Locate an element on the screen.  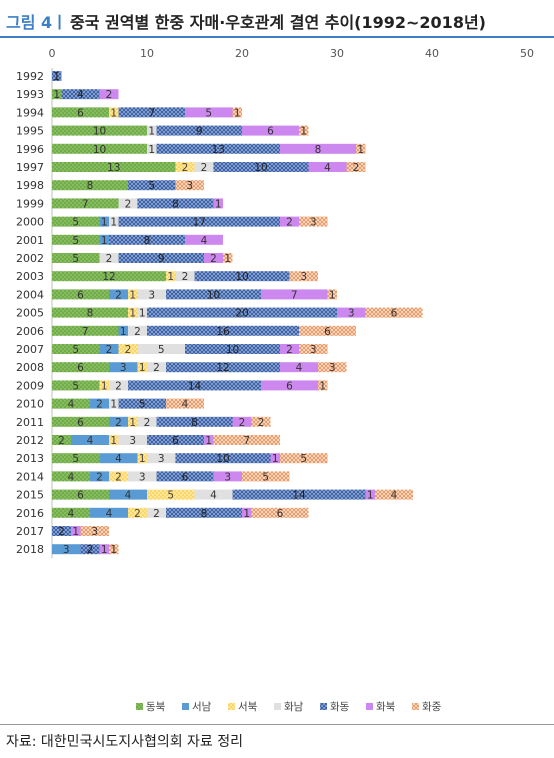
data-label-2004-화남: 3 is located at coordinates (151, 295).